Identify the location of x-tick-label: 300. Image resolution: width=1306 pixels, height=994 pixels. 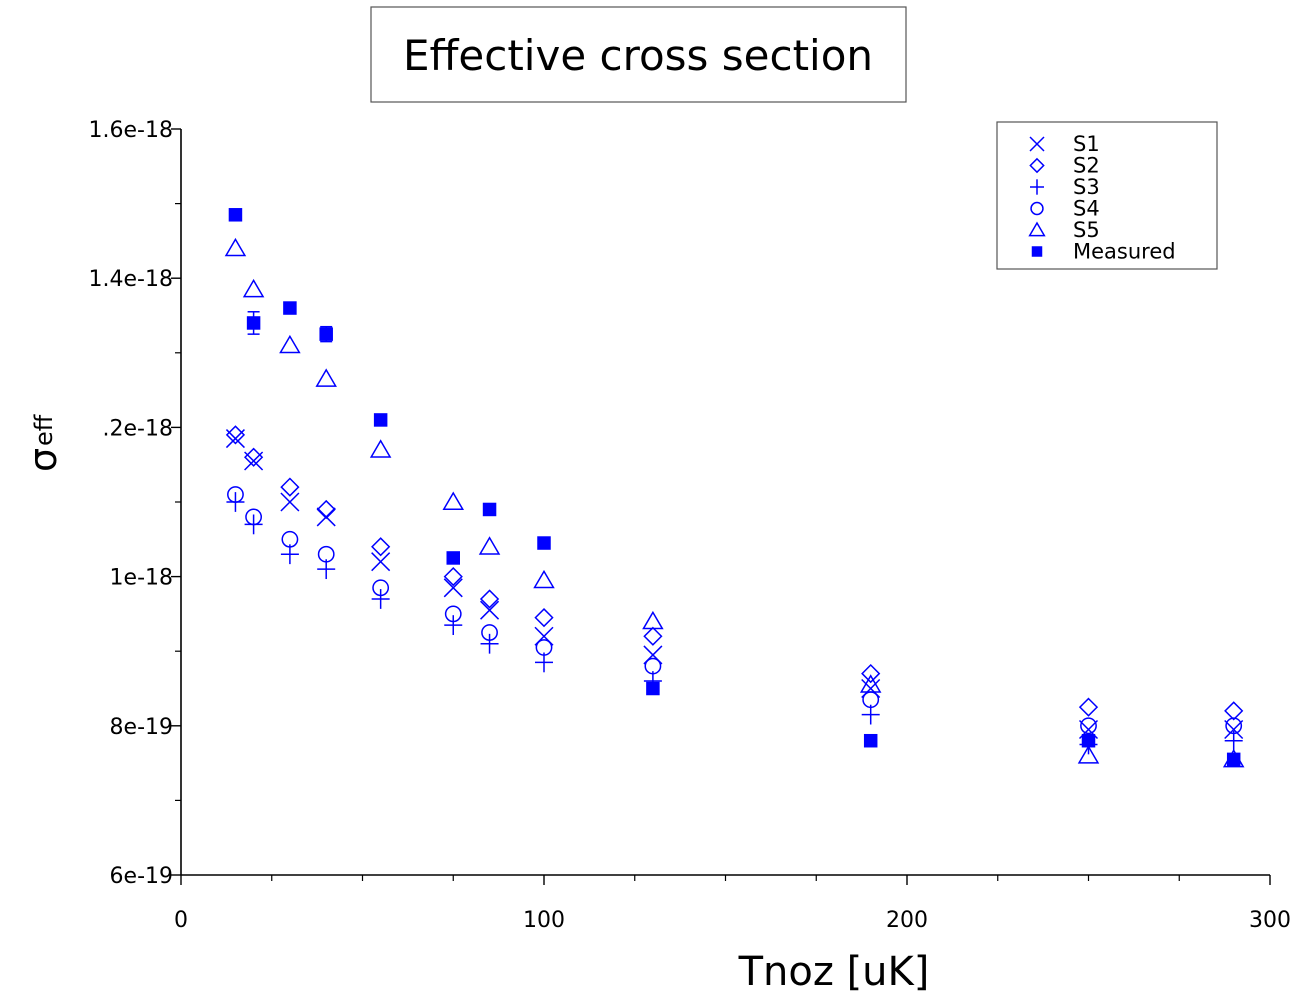
(1270, 920).